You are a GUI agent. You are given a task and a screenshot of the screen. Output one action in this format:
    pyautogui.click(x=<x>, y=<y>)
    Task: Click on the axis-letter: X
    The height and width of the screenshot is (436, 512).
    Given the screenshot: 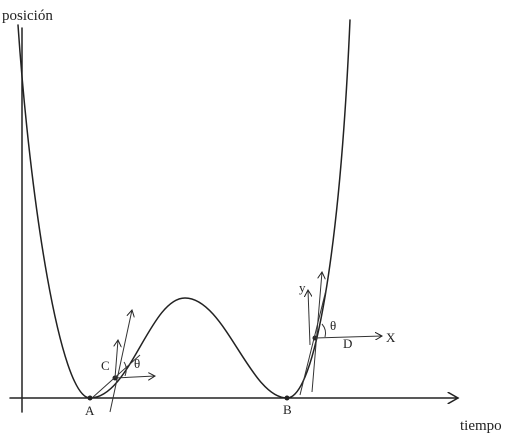 What is the action you would take?
    pyautogui.click(x=391, y=337)
    